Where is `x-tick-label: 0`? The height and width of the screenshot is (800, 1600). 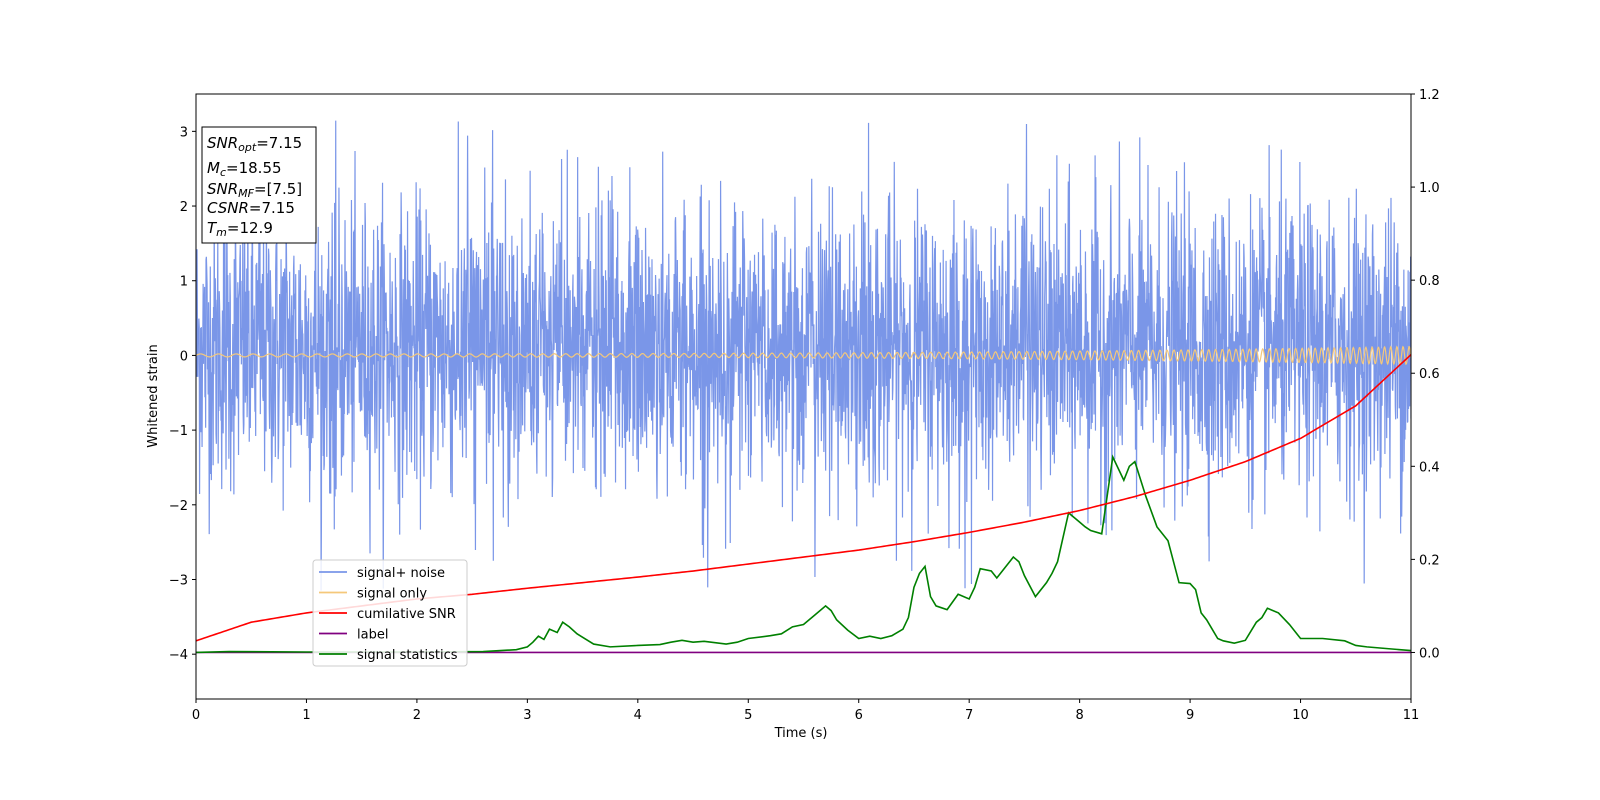 x-tick-label: 0 is located at coordinates (196, 715).